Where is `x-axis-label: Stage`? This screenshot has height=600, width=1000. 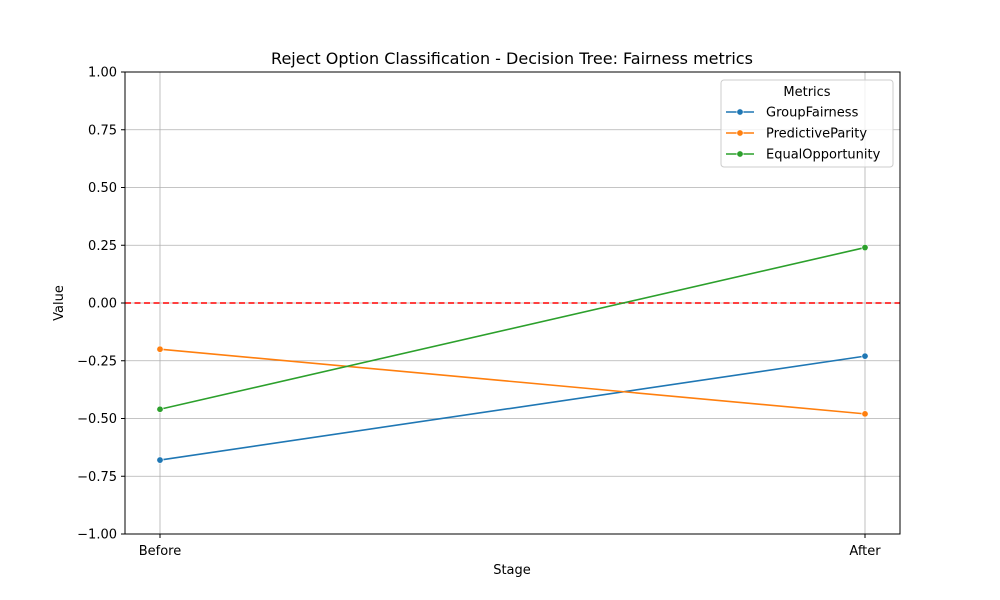
x-axis-label: Stage is located at coordinates (512, 570).